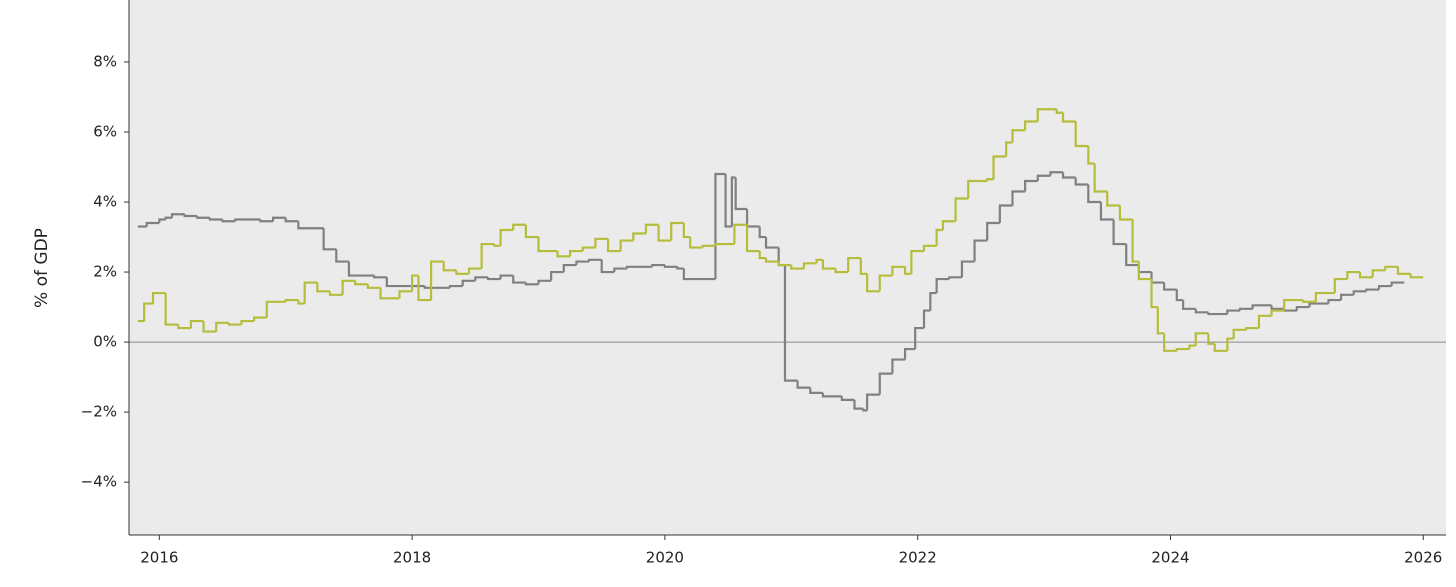 The height and width of the screenshot is (587, 1456). What do you see at coordinates (105, 272) in the screenshot?
I see `y-tick-label: 2%` at bounding box center [105, 272].